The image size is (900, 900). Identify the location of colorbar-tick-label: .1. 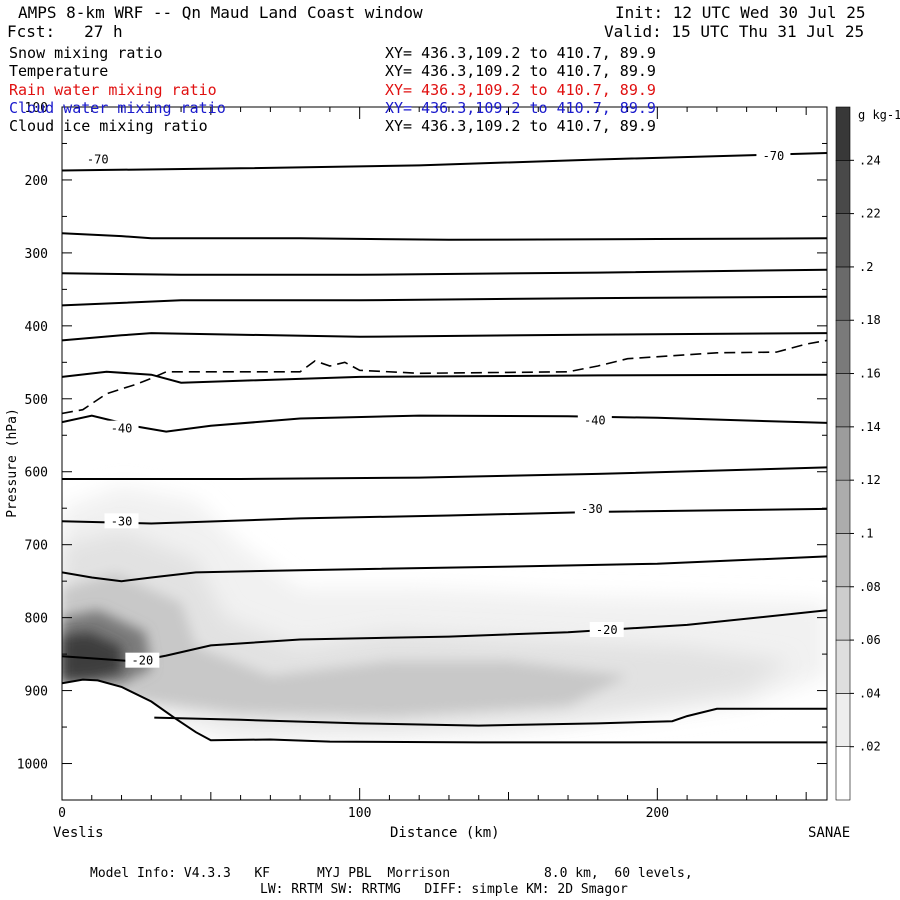
(866, 533).